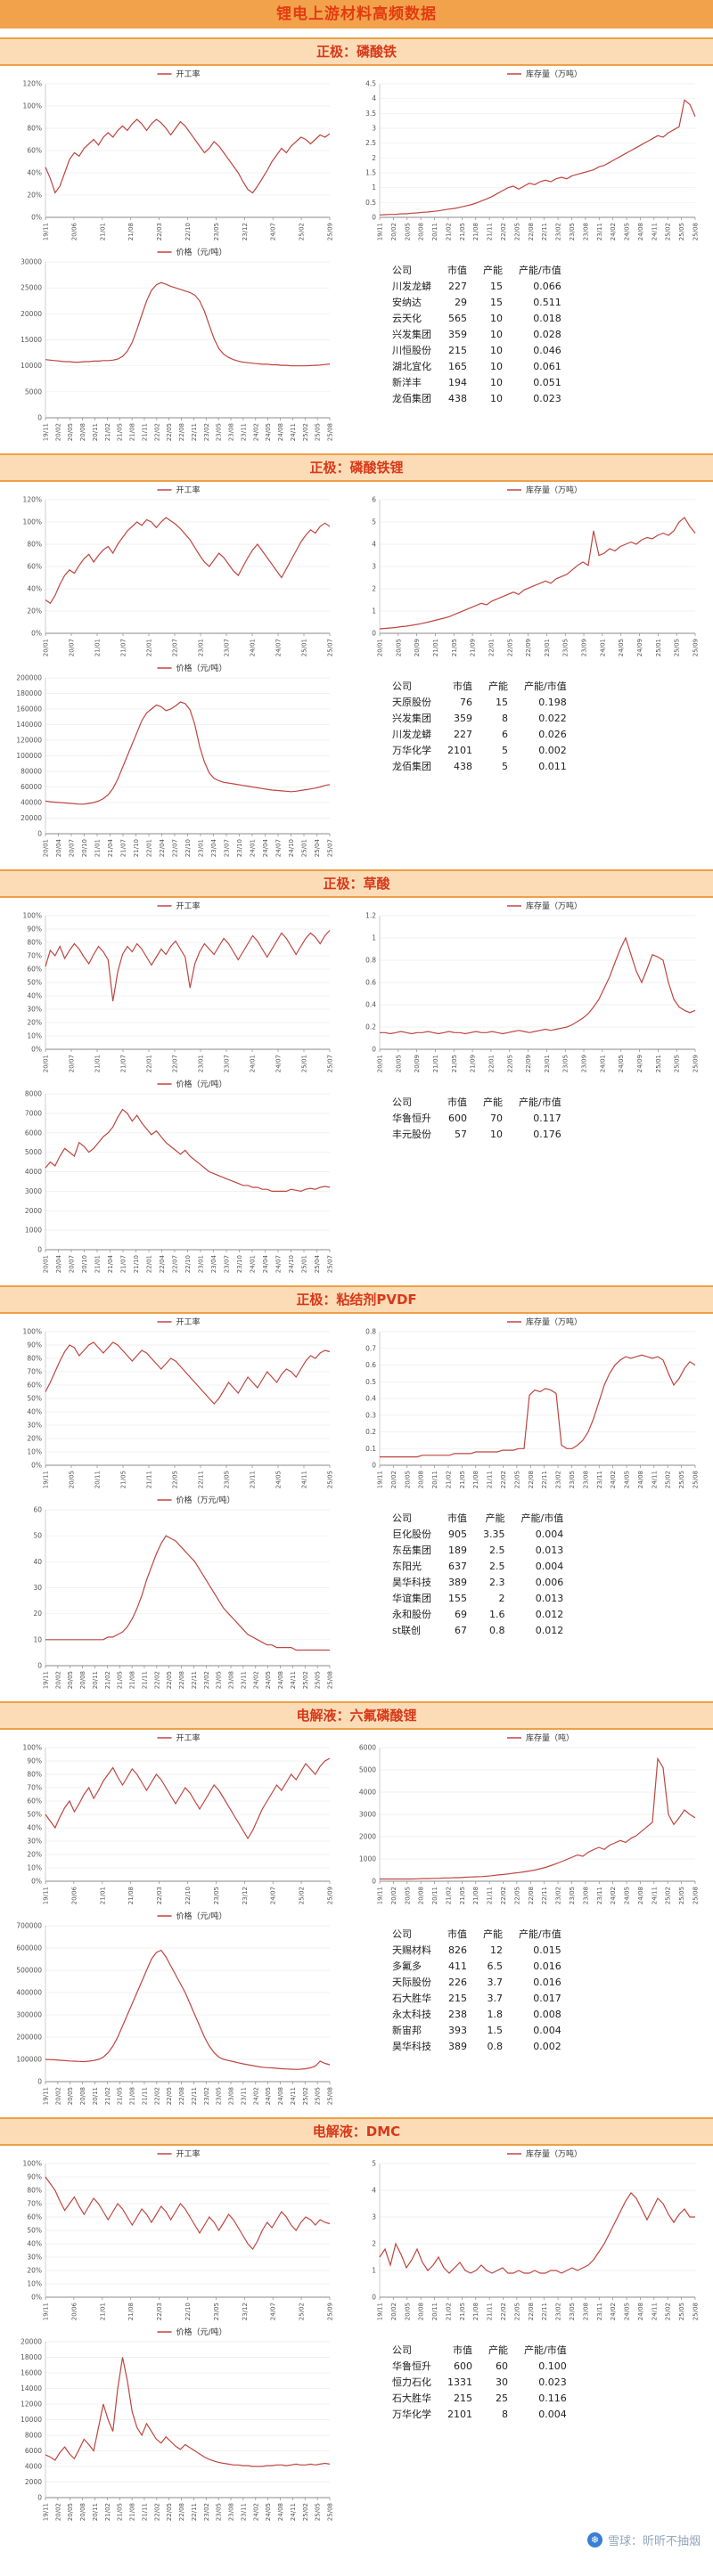 This screenshot has height=2576, width=713. Describe the element at coordinates (411, 1534) in the screenshot. I see `company-name-cell: 巨化股份` at that location.